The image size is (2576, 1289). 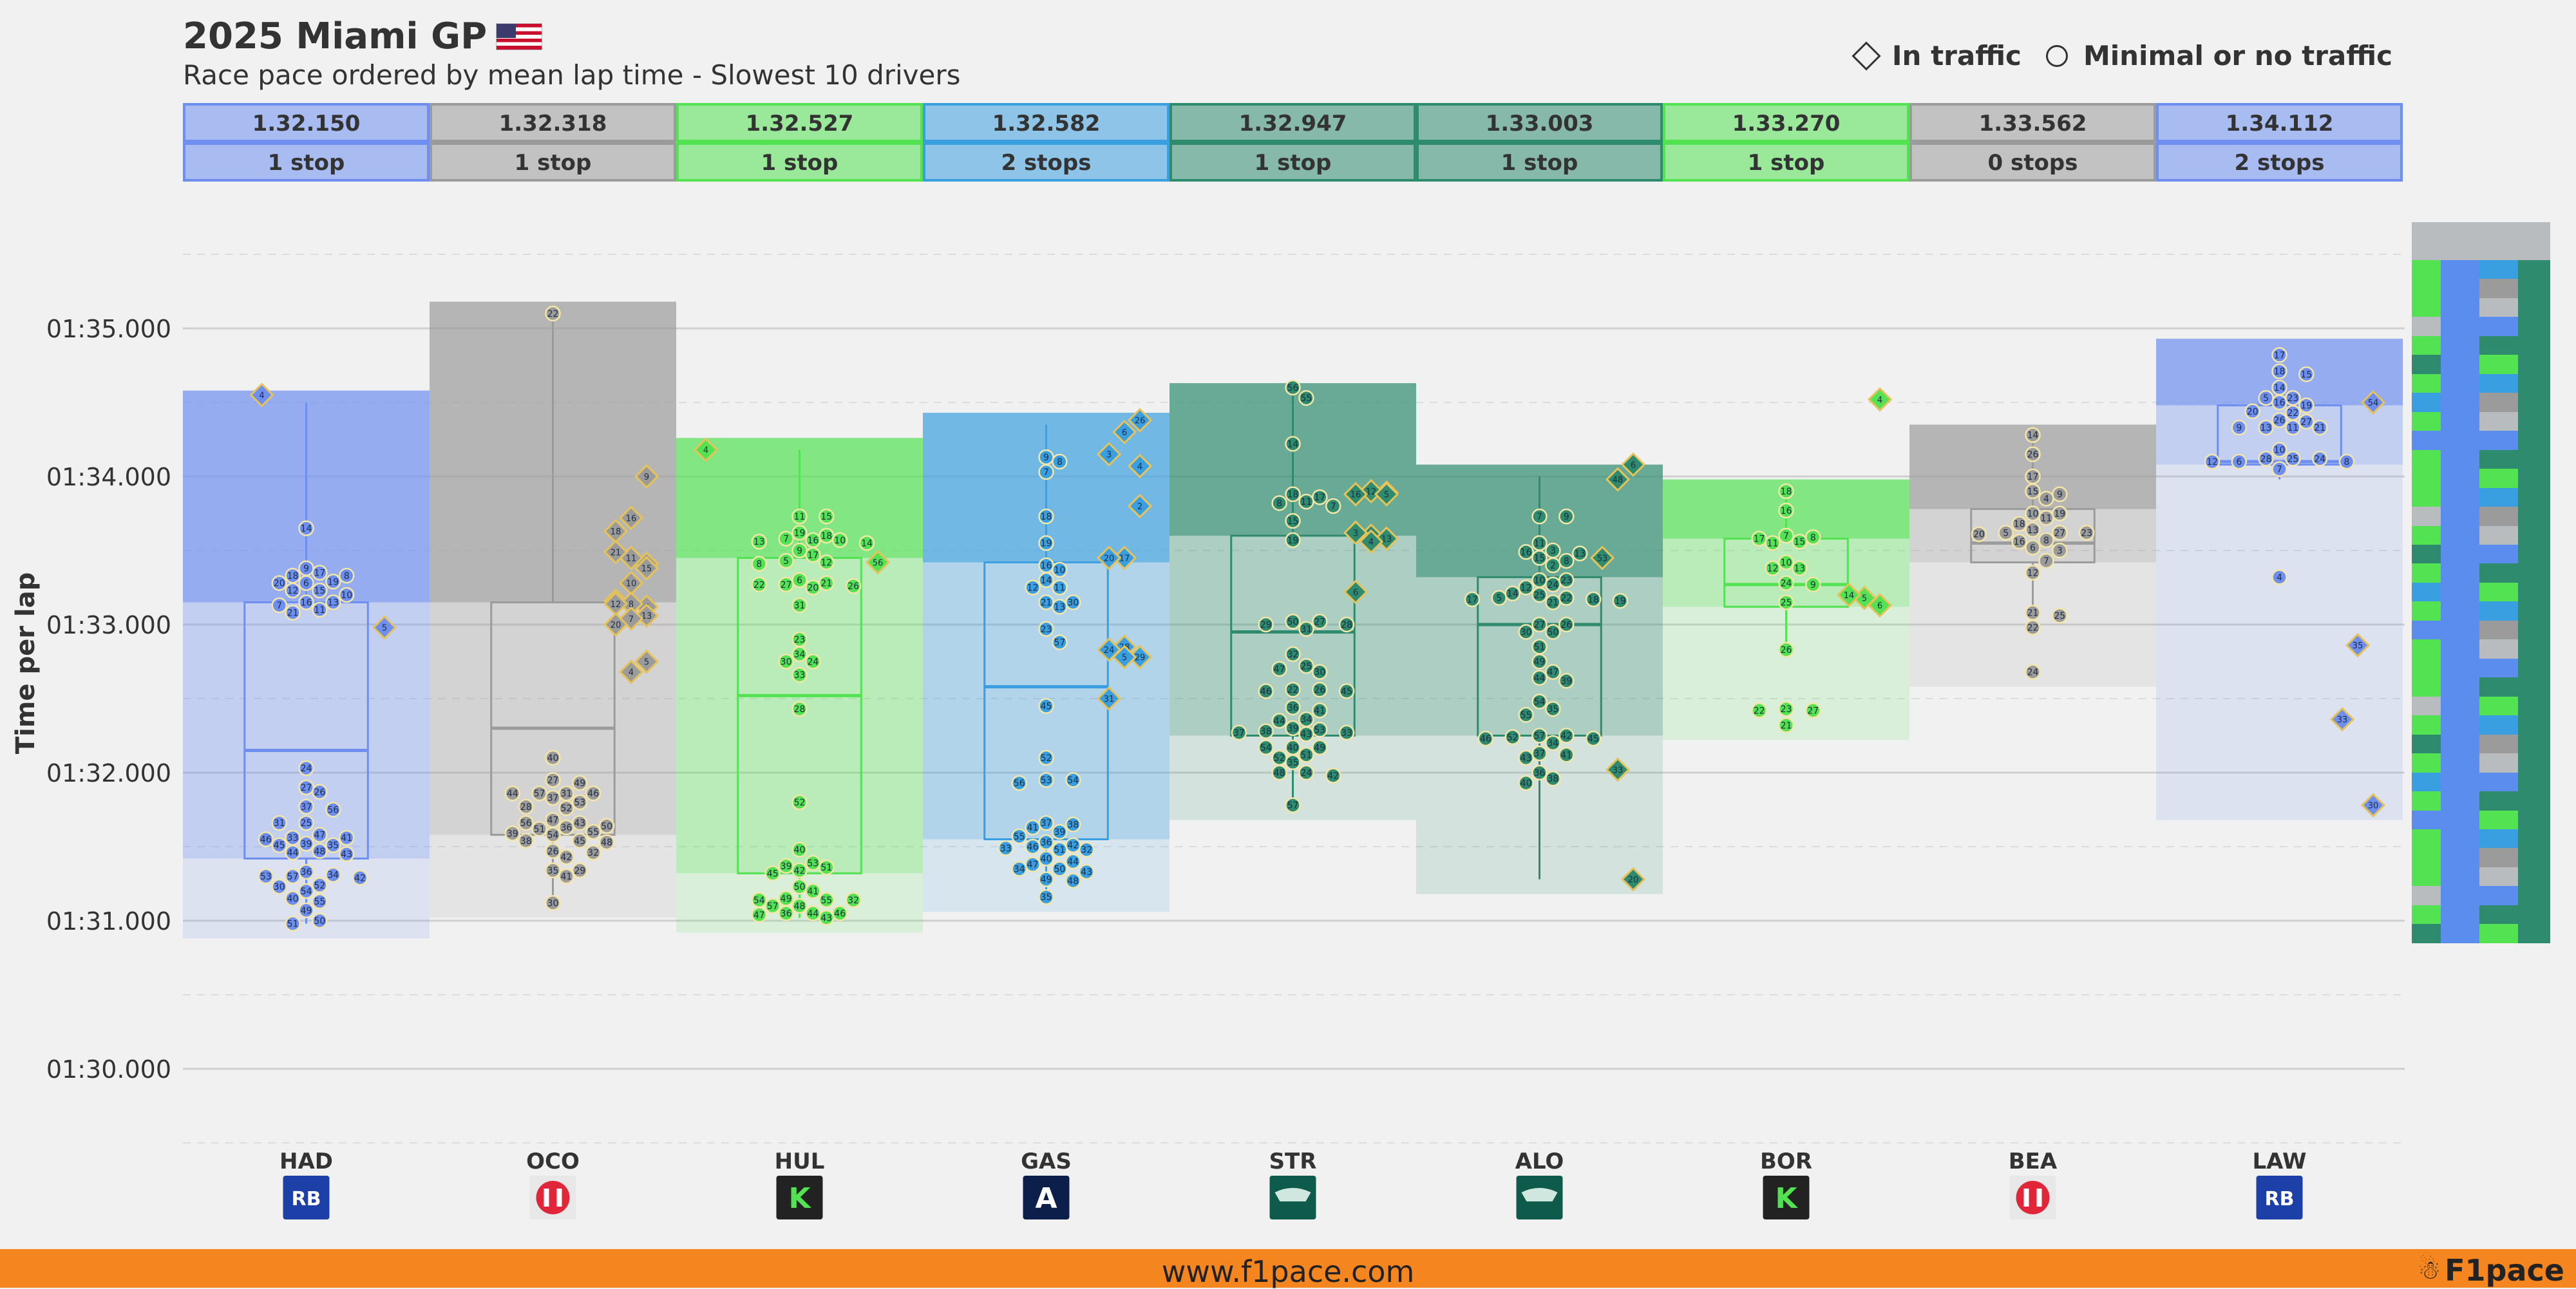 What do you see at coordinates (606, 827) in the screenshot?
I see `lap-number: 50` at bounding box center [606, 827].